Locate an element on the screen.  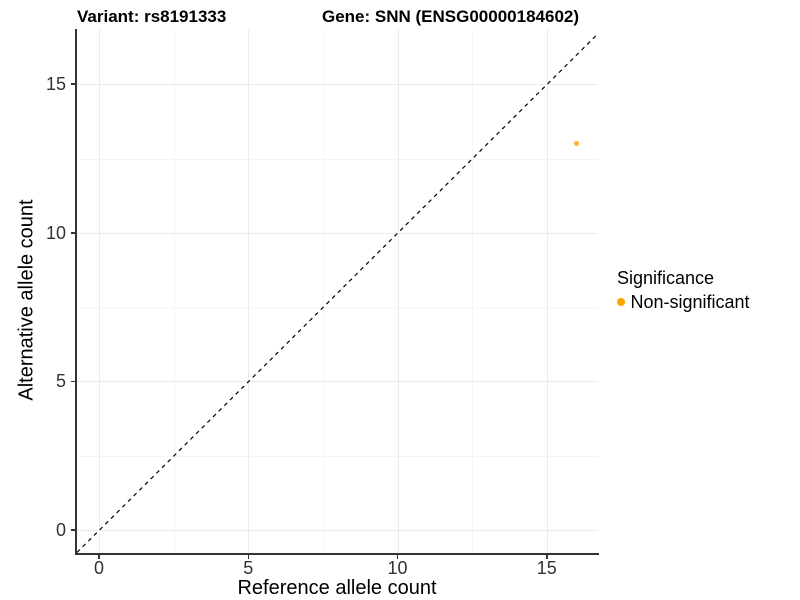
x-tick-label: 5 is located at coordinates (248, 568).